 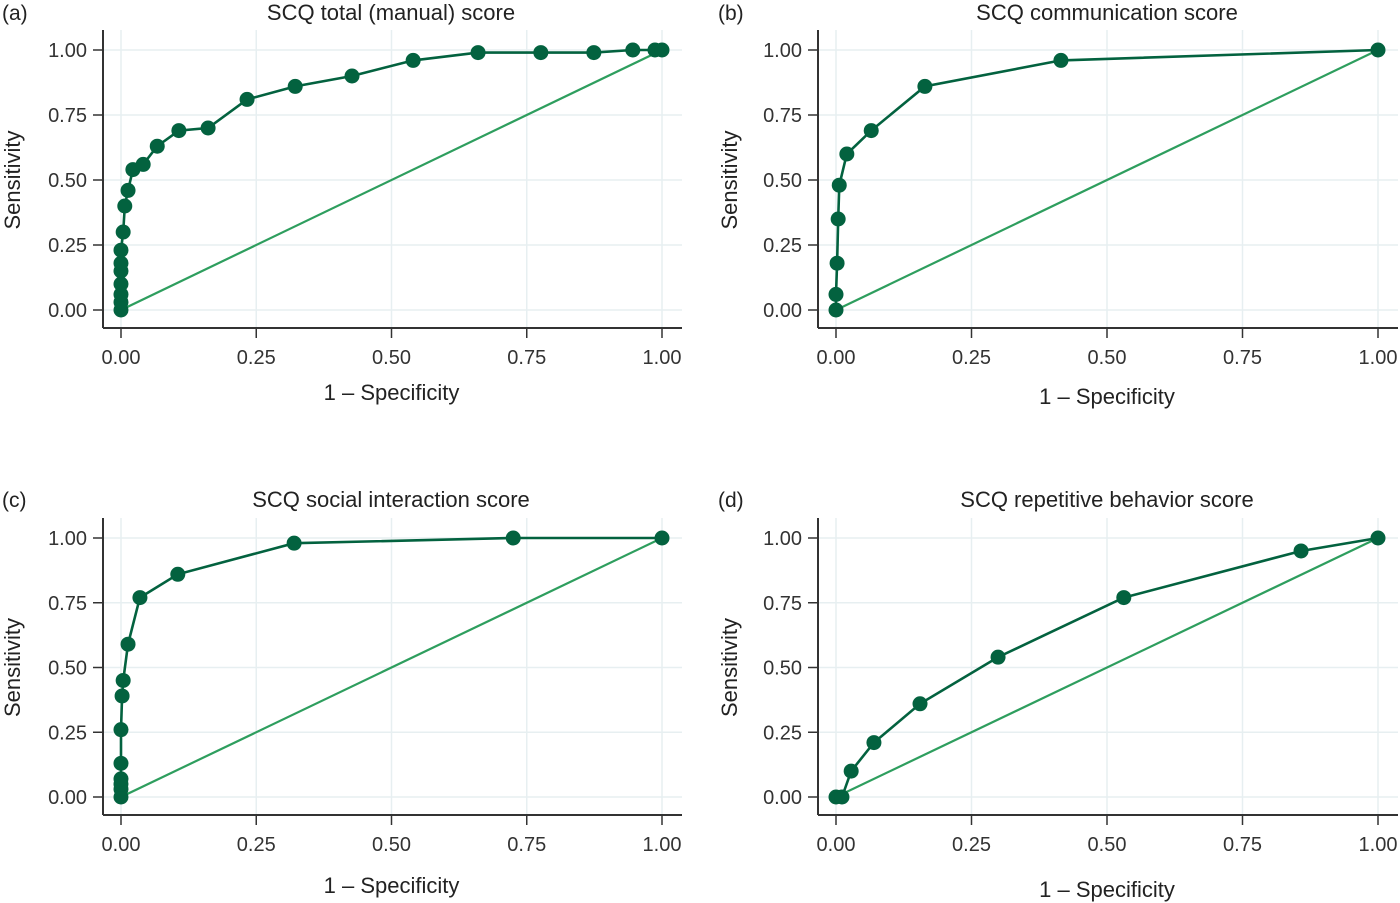 I want to click on panel-label: (c), so click(x=14, y=500).